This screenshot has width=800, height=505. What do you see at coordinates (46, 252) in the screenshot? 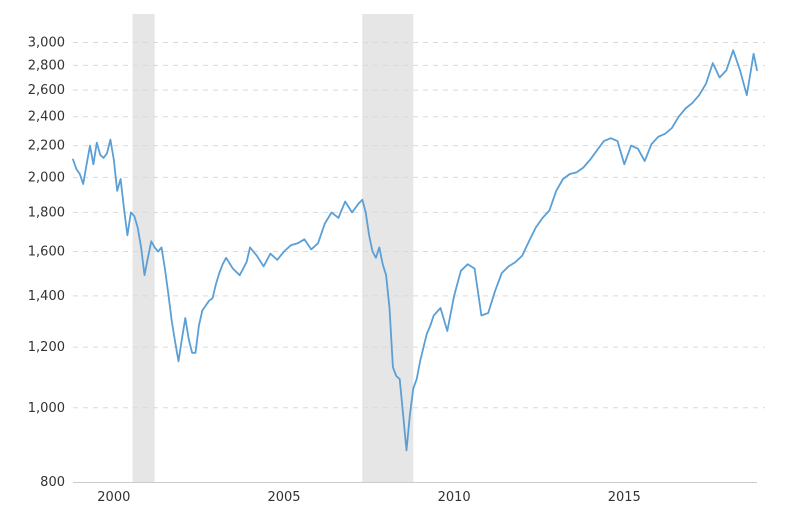
I see `y-tick-label: 1,600` at bounding box center [46, 252].